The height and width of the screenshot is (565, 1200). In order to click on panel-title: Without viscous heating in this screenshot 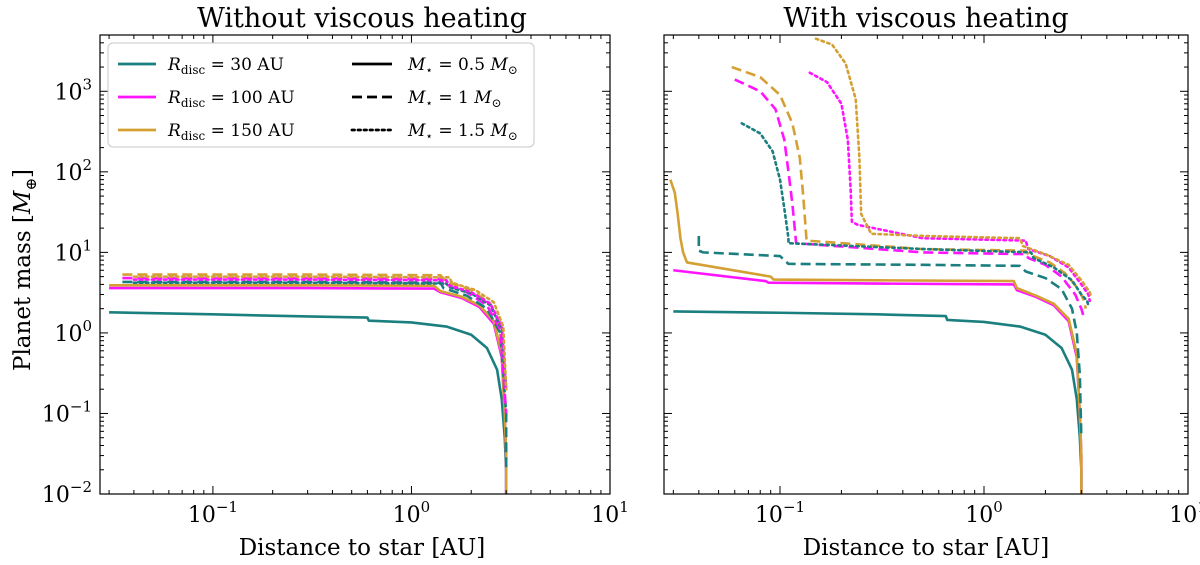, I will do `click(362, 18)`.